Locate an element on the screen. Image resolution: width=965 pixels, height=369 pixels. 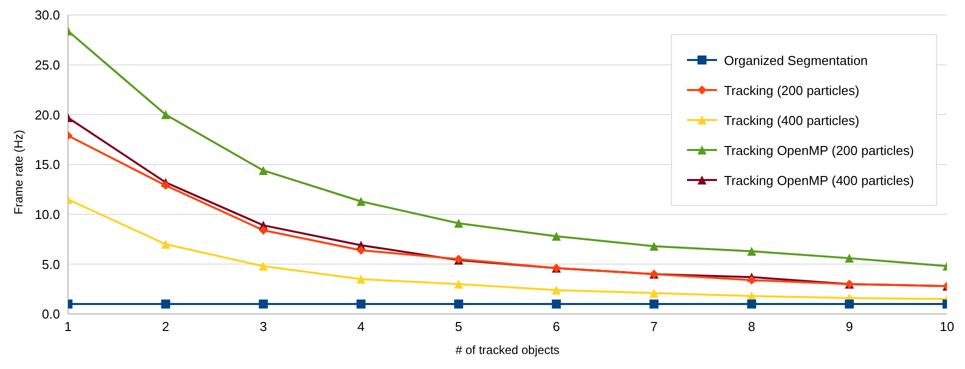
x-tick-label: 1 is located at coordinates (68, 326).